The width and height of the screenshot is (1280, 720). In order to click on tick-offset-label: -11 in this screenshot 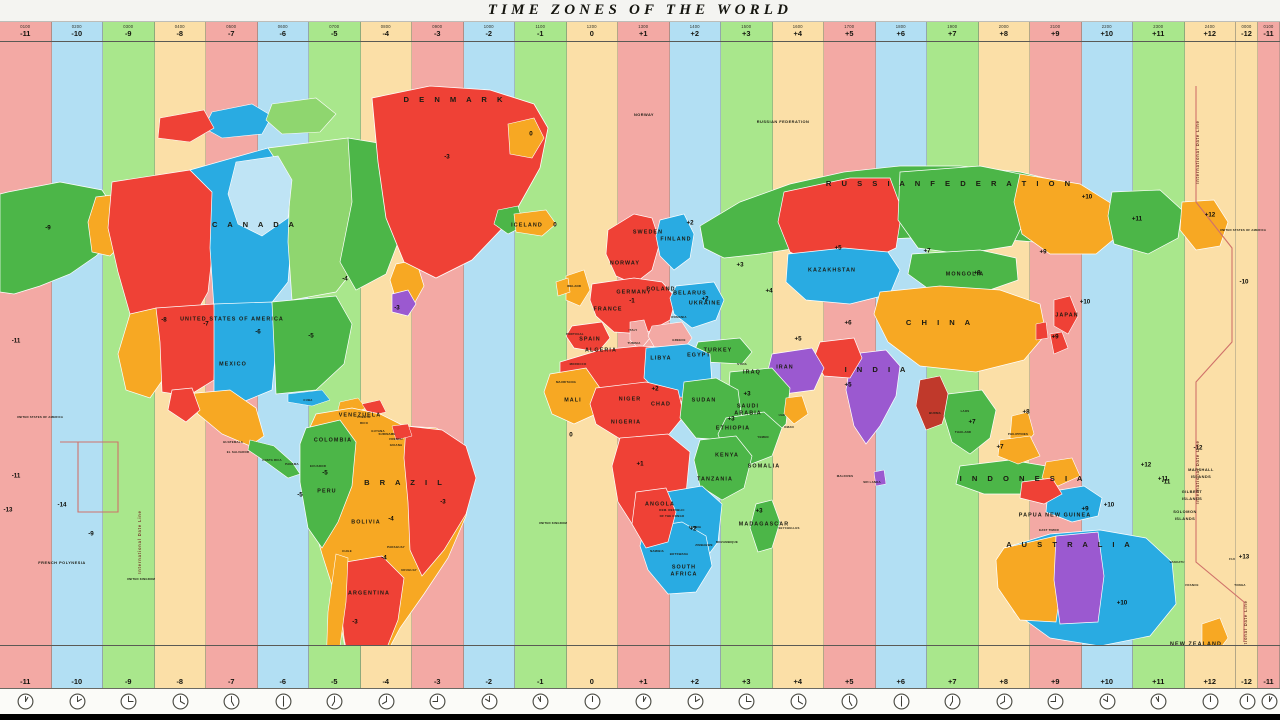, I will do `click(25, 33)`.